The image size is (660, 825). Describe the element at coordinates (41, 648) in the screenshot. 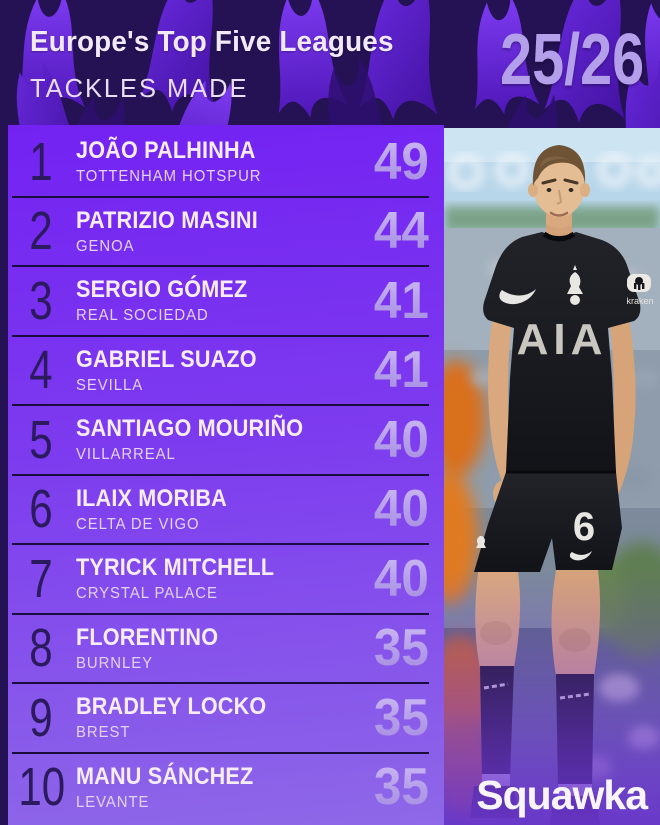

I see `rank-number: 8` at that location.